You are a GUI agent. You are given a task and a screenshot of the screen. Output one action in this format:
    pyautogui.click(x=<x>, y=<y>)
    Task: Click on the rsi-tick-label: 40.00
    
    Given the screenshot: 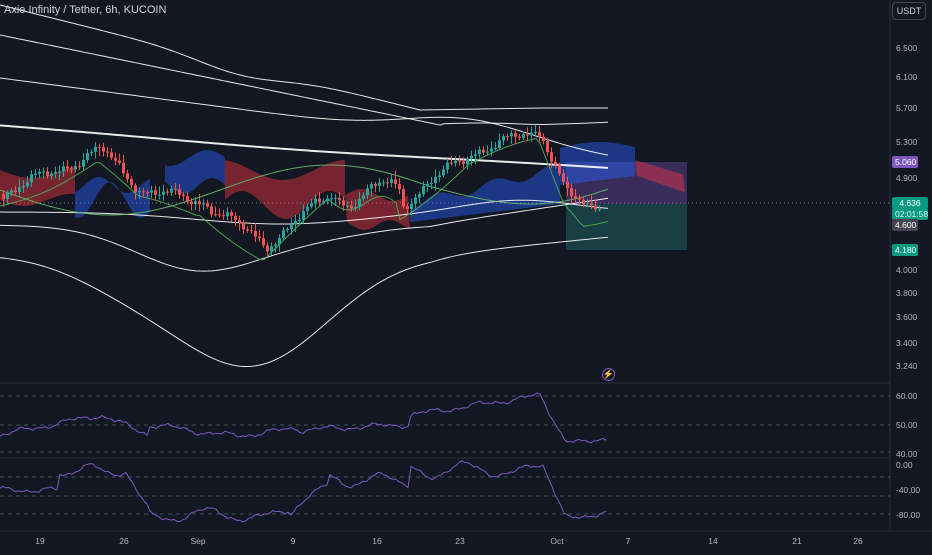 What is the action you would take?
    pyautogui.click(x=907, y=454)
    